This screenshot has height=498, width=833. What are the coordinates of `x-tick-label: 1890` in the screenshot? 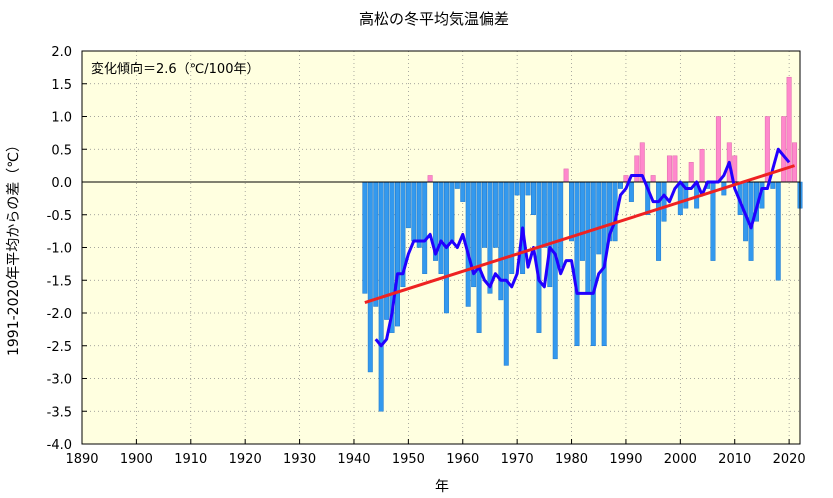 It's located at (81, 459).